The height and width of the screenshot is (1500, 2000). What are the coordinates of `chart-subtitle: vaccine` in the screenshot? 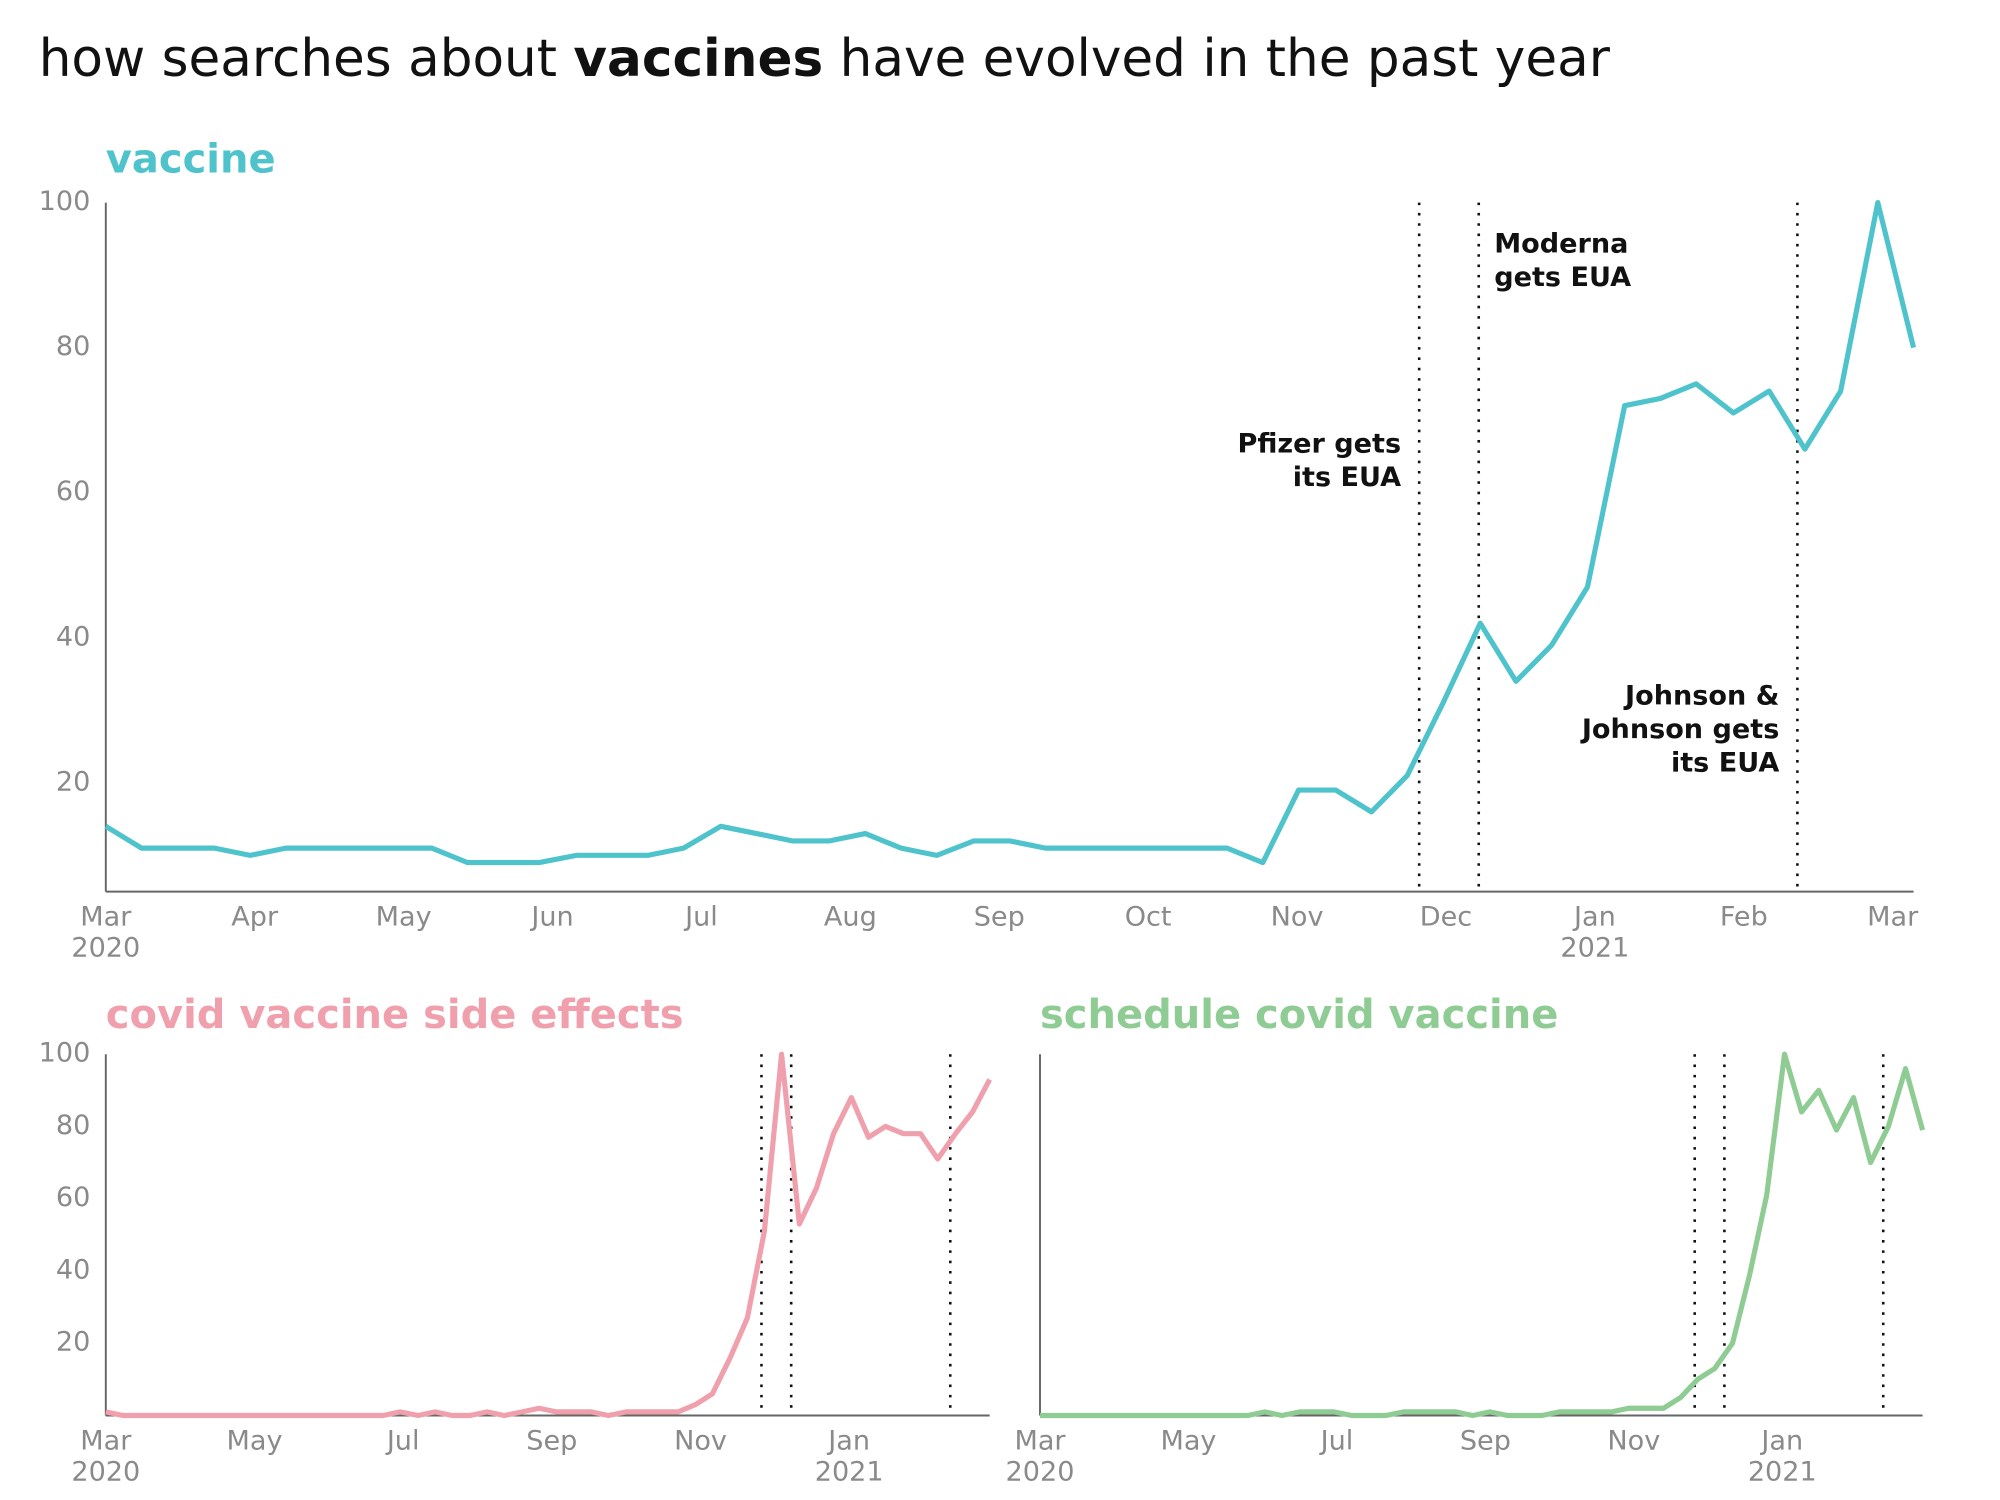 It's located at (191, 159).